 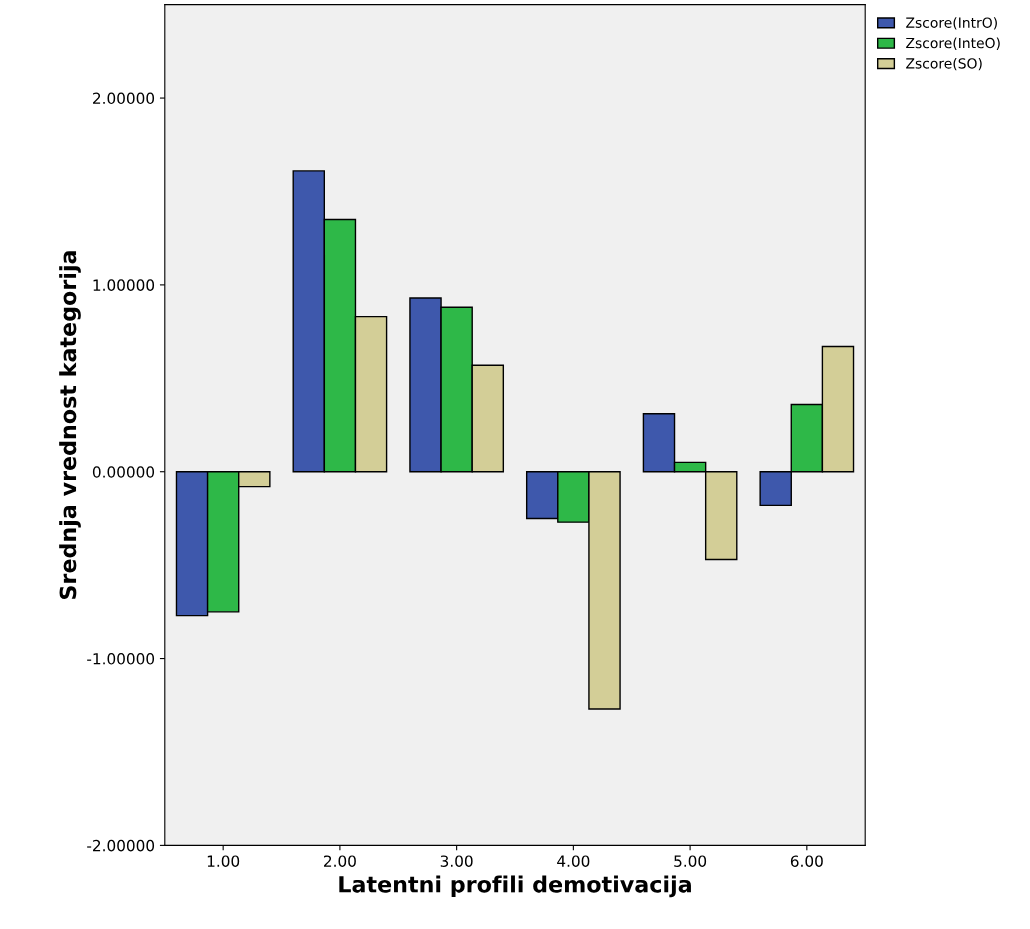 I want to click on y-tick-label: 2.00000, so click(x=124, y=98).